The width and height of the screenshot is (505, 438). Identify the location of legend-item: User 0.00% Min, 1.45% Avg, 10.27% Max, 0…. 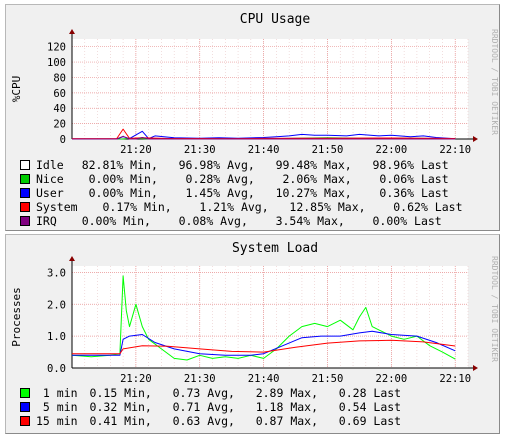
(241, 193).